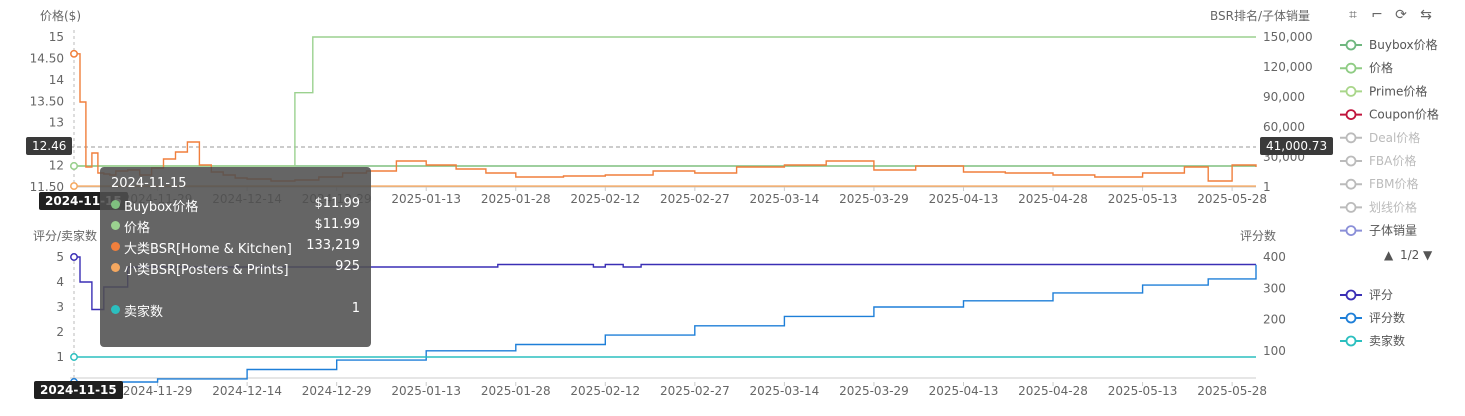  What do you see at coordinates (1288, 37) in the screenshot?
I see `y2-tick-label: 150,000` at bounding box center [1288, 37].